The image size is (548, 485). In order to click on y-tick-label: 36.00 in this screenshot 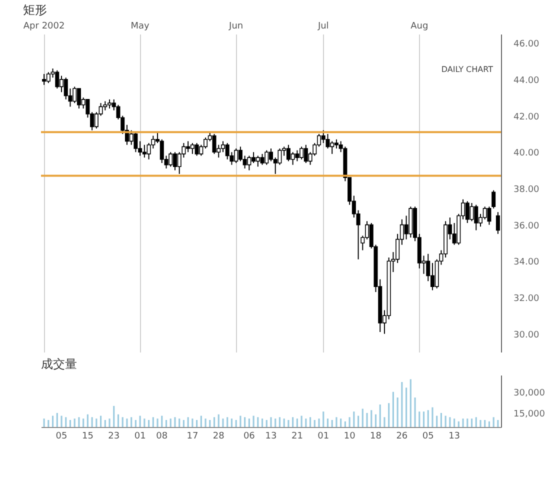, I will do `click(527, 226)`.